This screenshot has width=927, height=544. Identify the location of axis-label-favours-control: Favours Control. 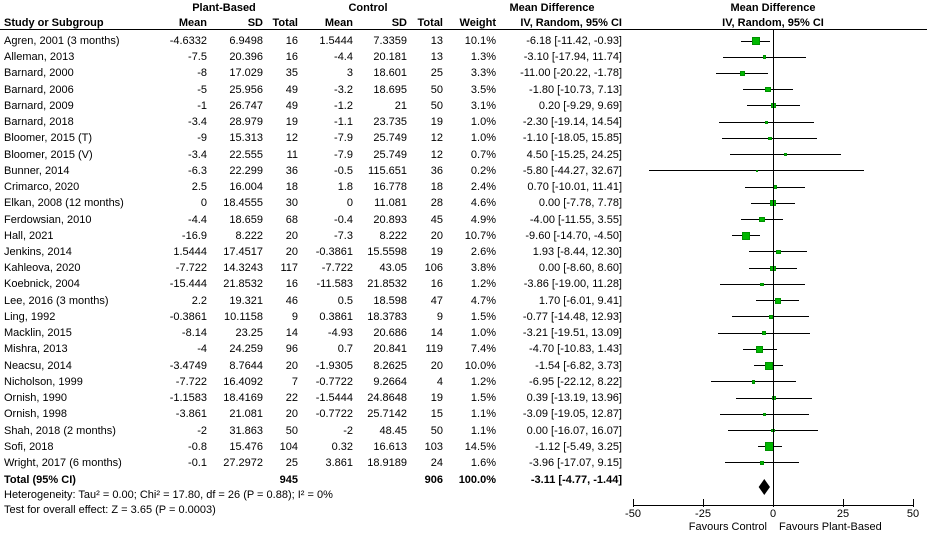
(727, 527).